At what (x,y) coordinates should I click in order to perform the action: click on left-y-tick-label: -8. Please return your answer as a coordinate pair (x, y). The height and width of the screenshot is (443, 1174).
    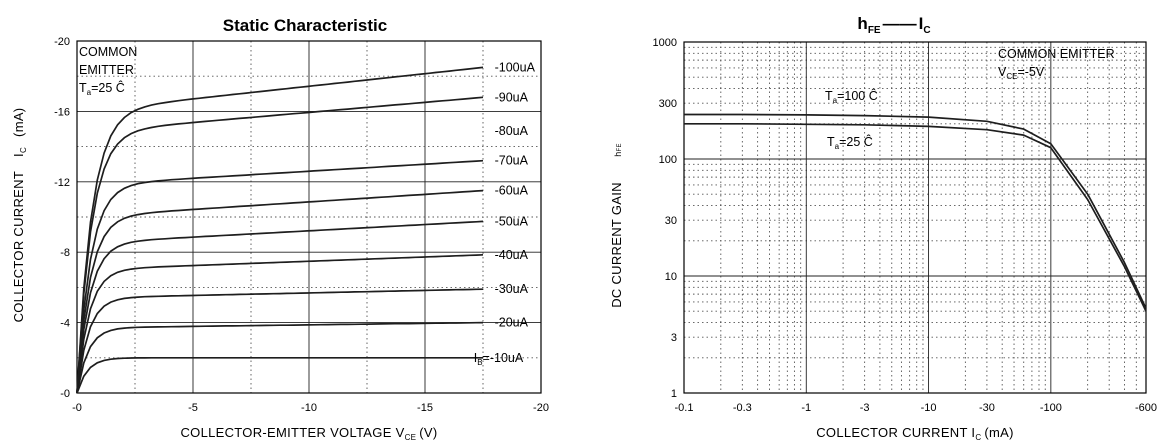
    Looking at the image, I should click on (65, 253).